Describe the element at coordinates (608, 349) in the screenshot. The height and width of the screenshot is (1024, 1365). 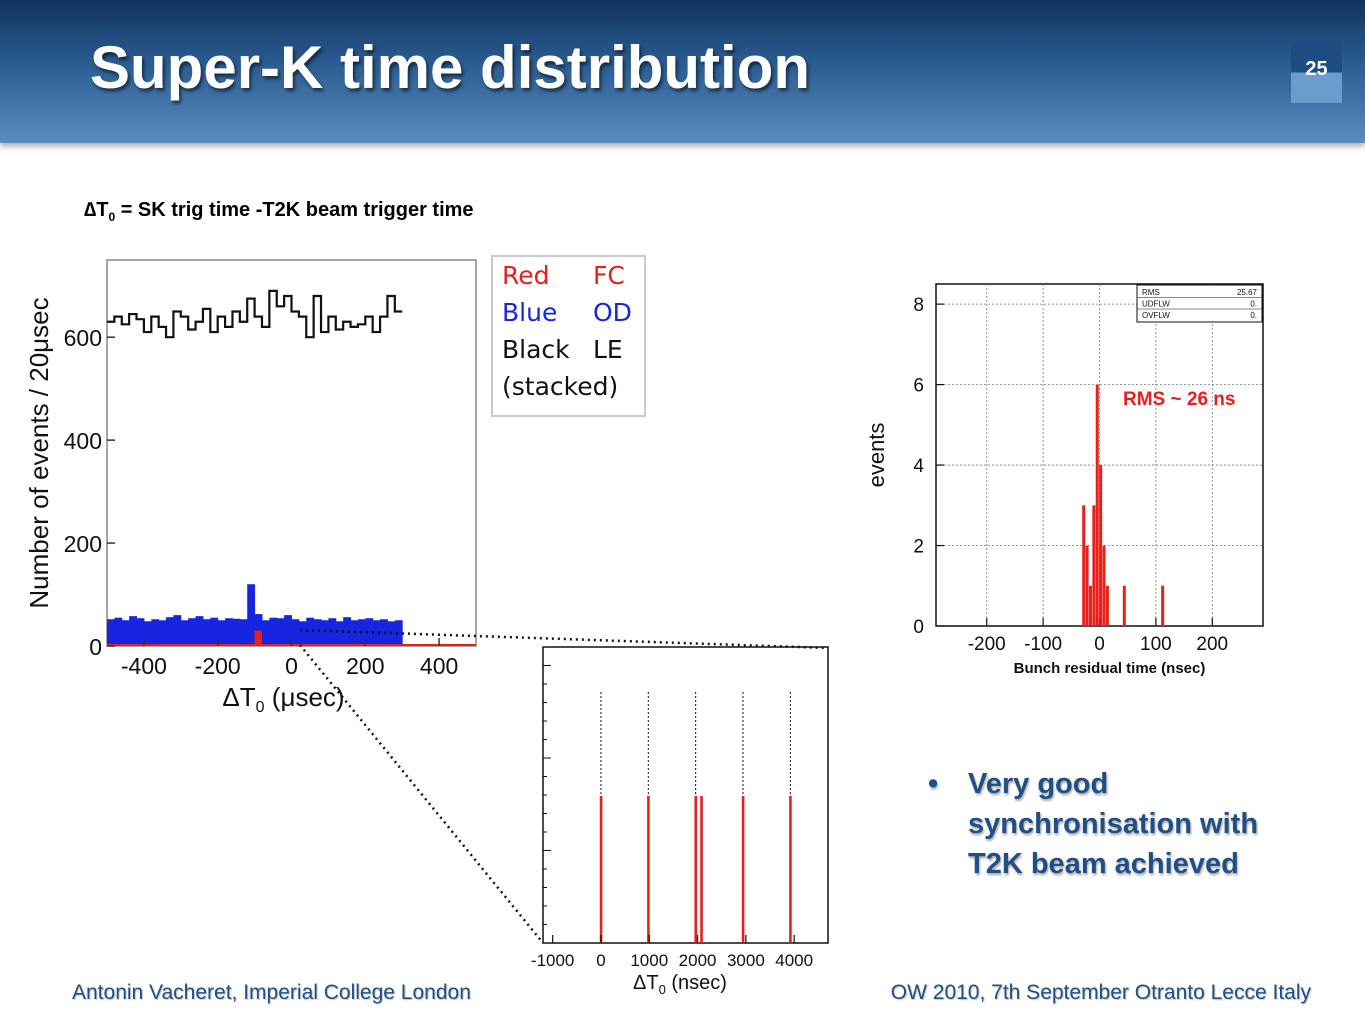
I see `legend-detector: LE` at that location.